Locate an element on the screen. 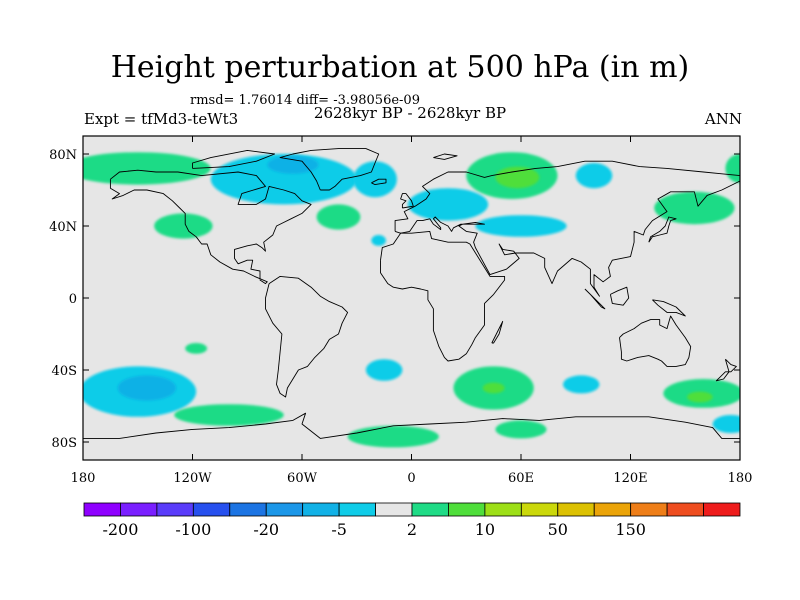  anomaly-sindian-pos-core is located at coordinates (493, 388).